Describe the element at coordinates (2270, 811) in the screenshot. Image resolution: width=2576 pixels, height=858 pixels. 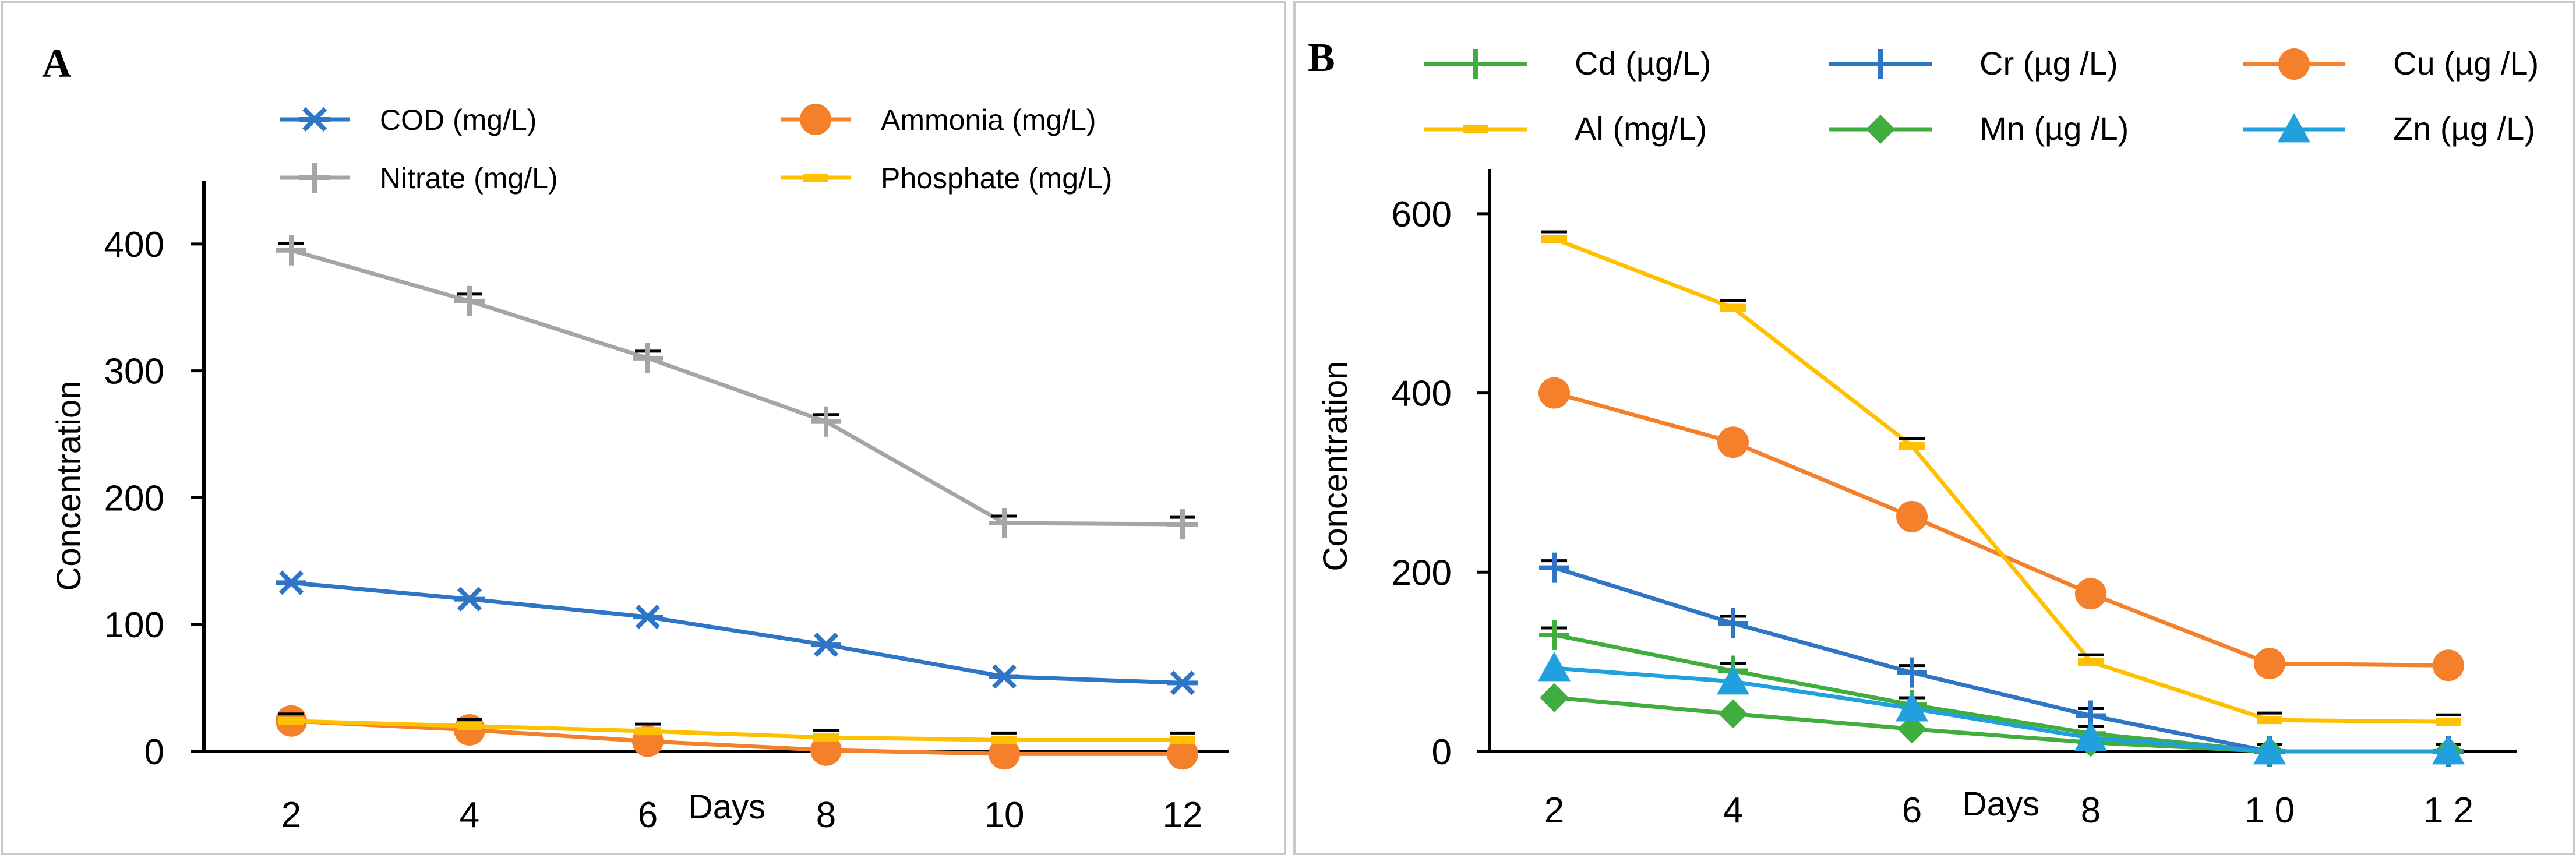
I see `panel-b-x-tick-label: 1 0` at that location.